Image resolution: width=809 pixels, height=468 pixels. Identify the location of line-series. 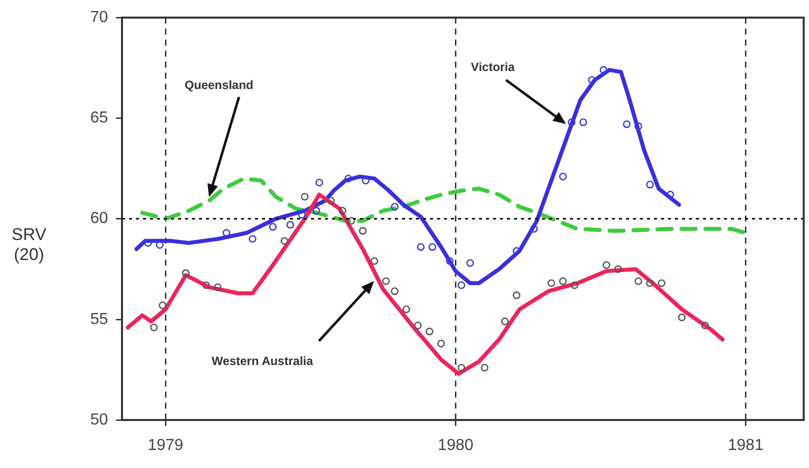
(444, 205).